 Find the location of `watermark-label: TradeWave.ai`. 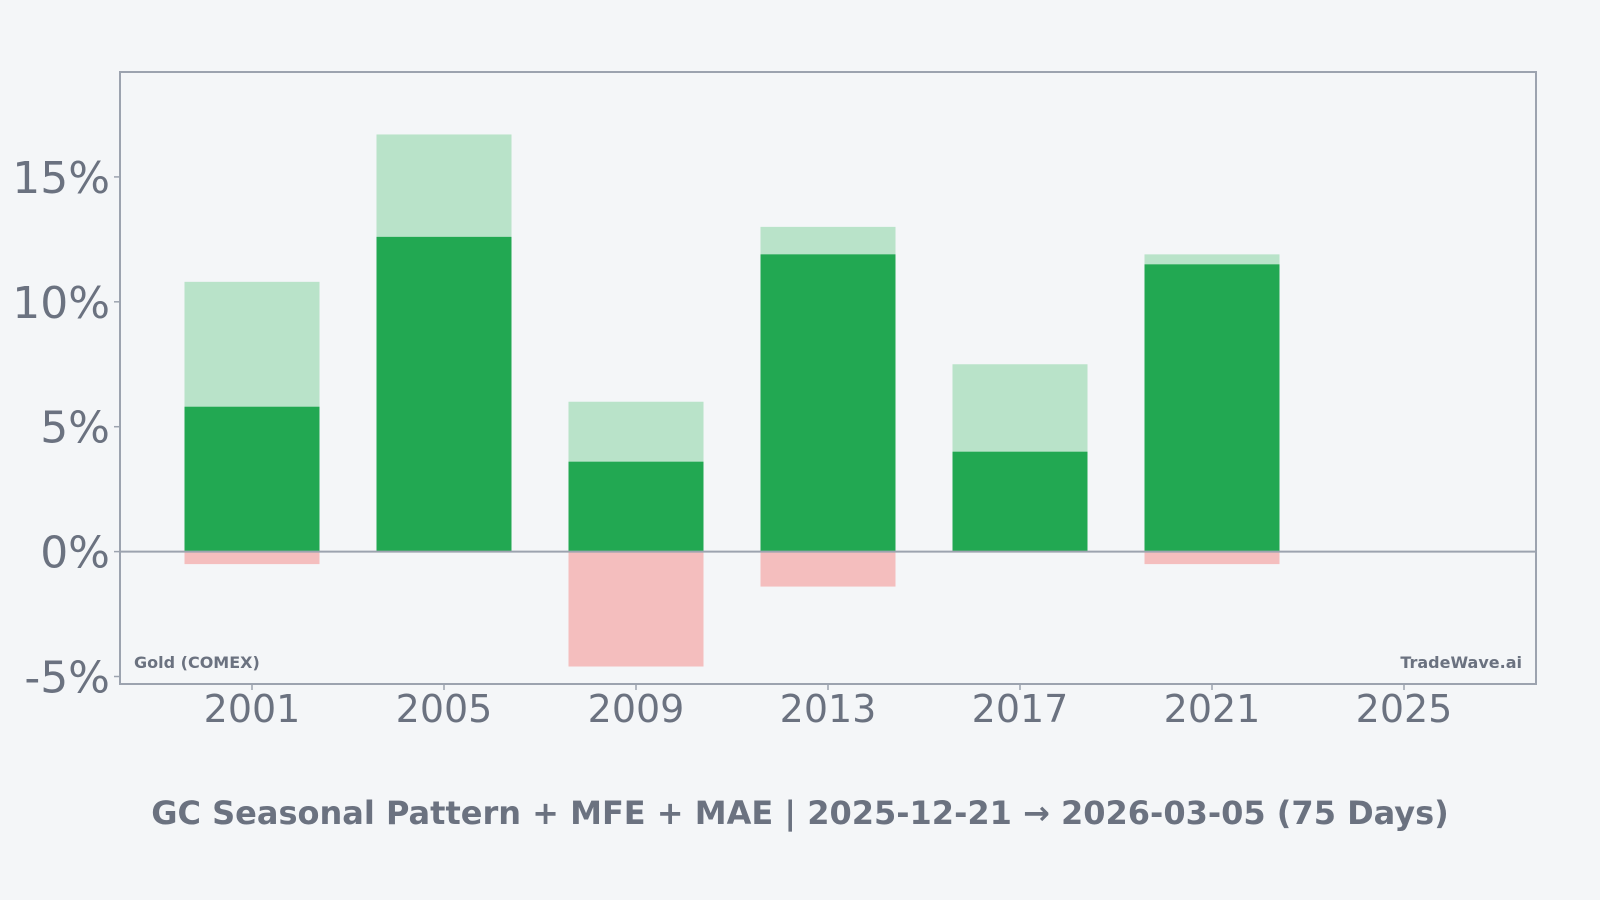

watermark-label: TradeWave.ai is located at coordinates (1461, 662).